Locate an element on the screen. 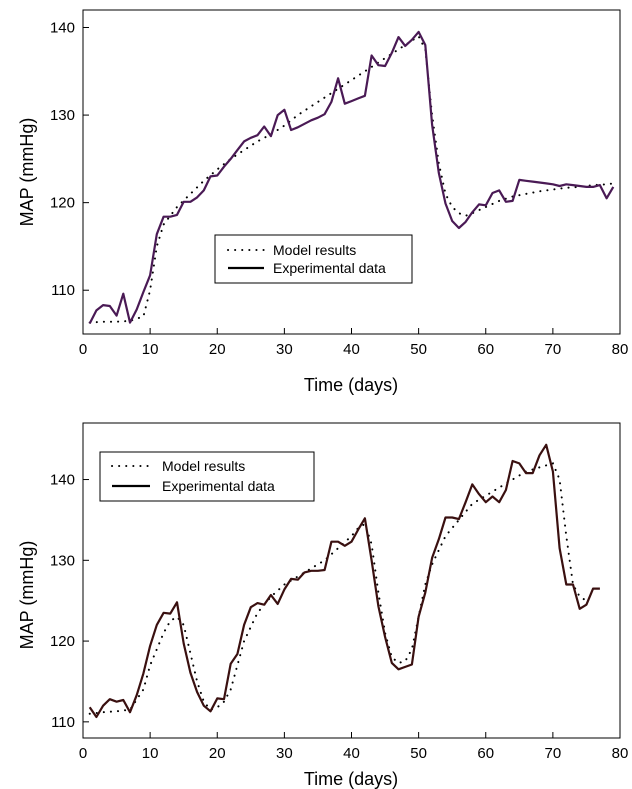 The width and height of the screenshot is (632, 789). bottom-legend-experimental-label: Experimental data is located at coordinates (218, 486).